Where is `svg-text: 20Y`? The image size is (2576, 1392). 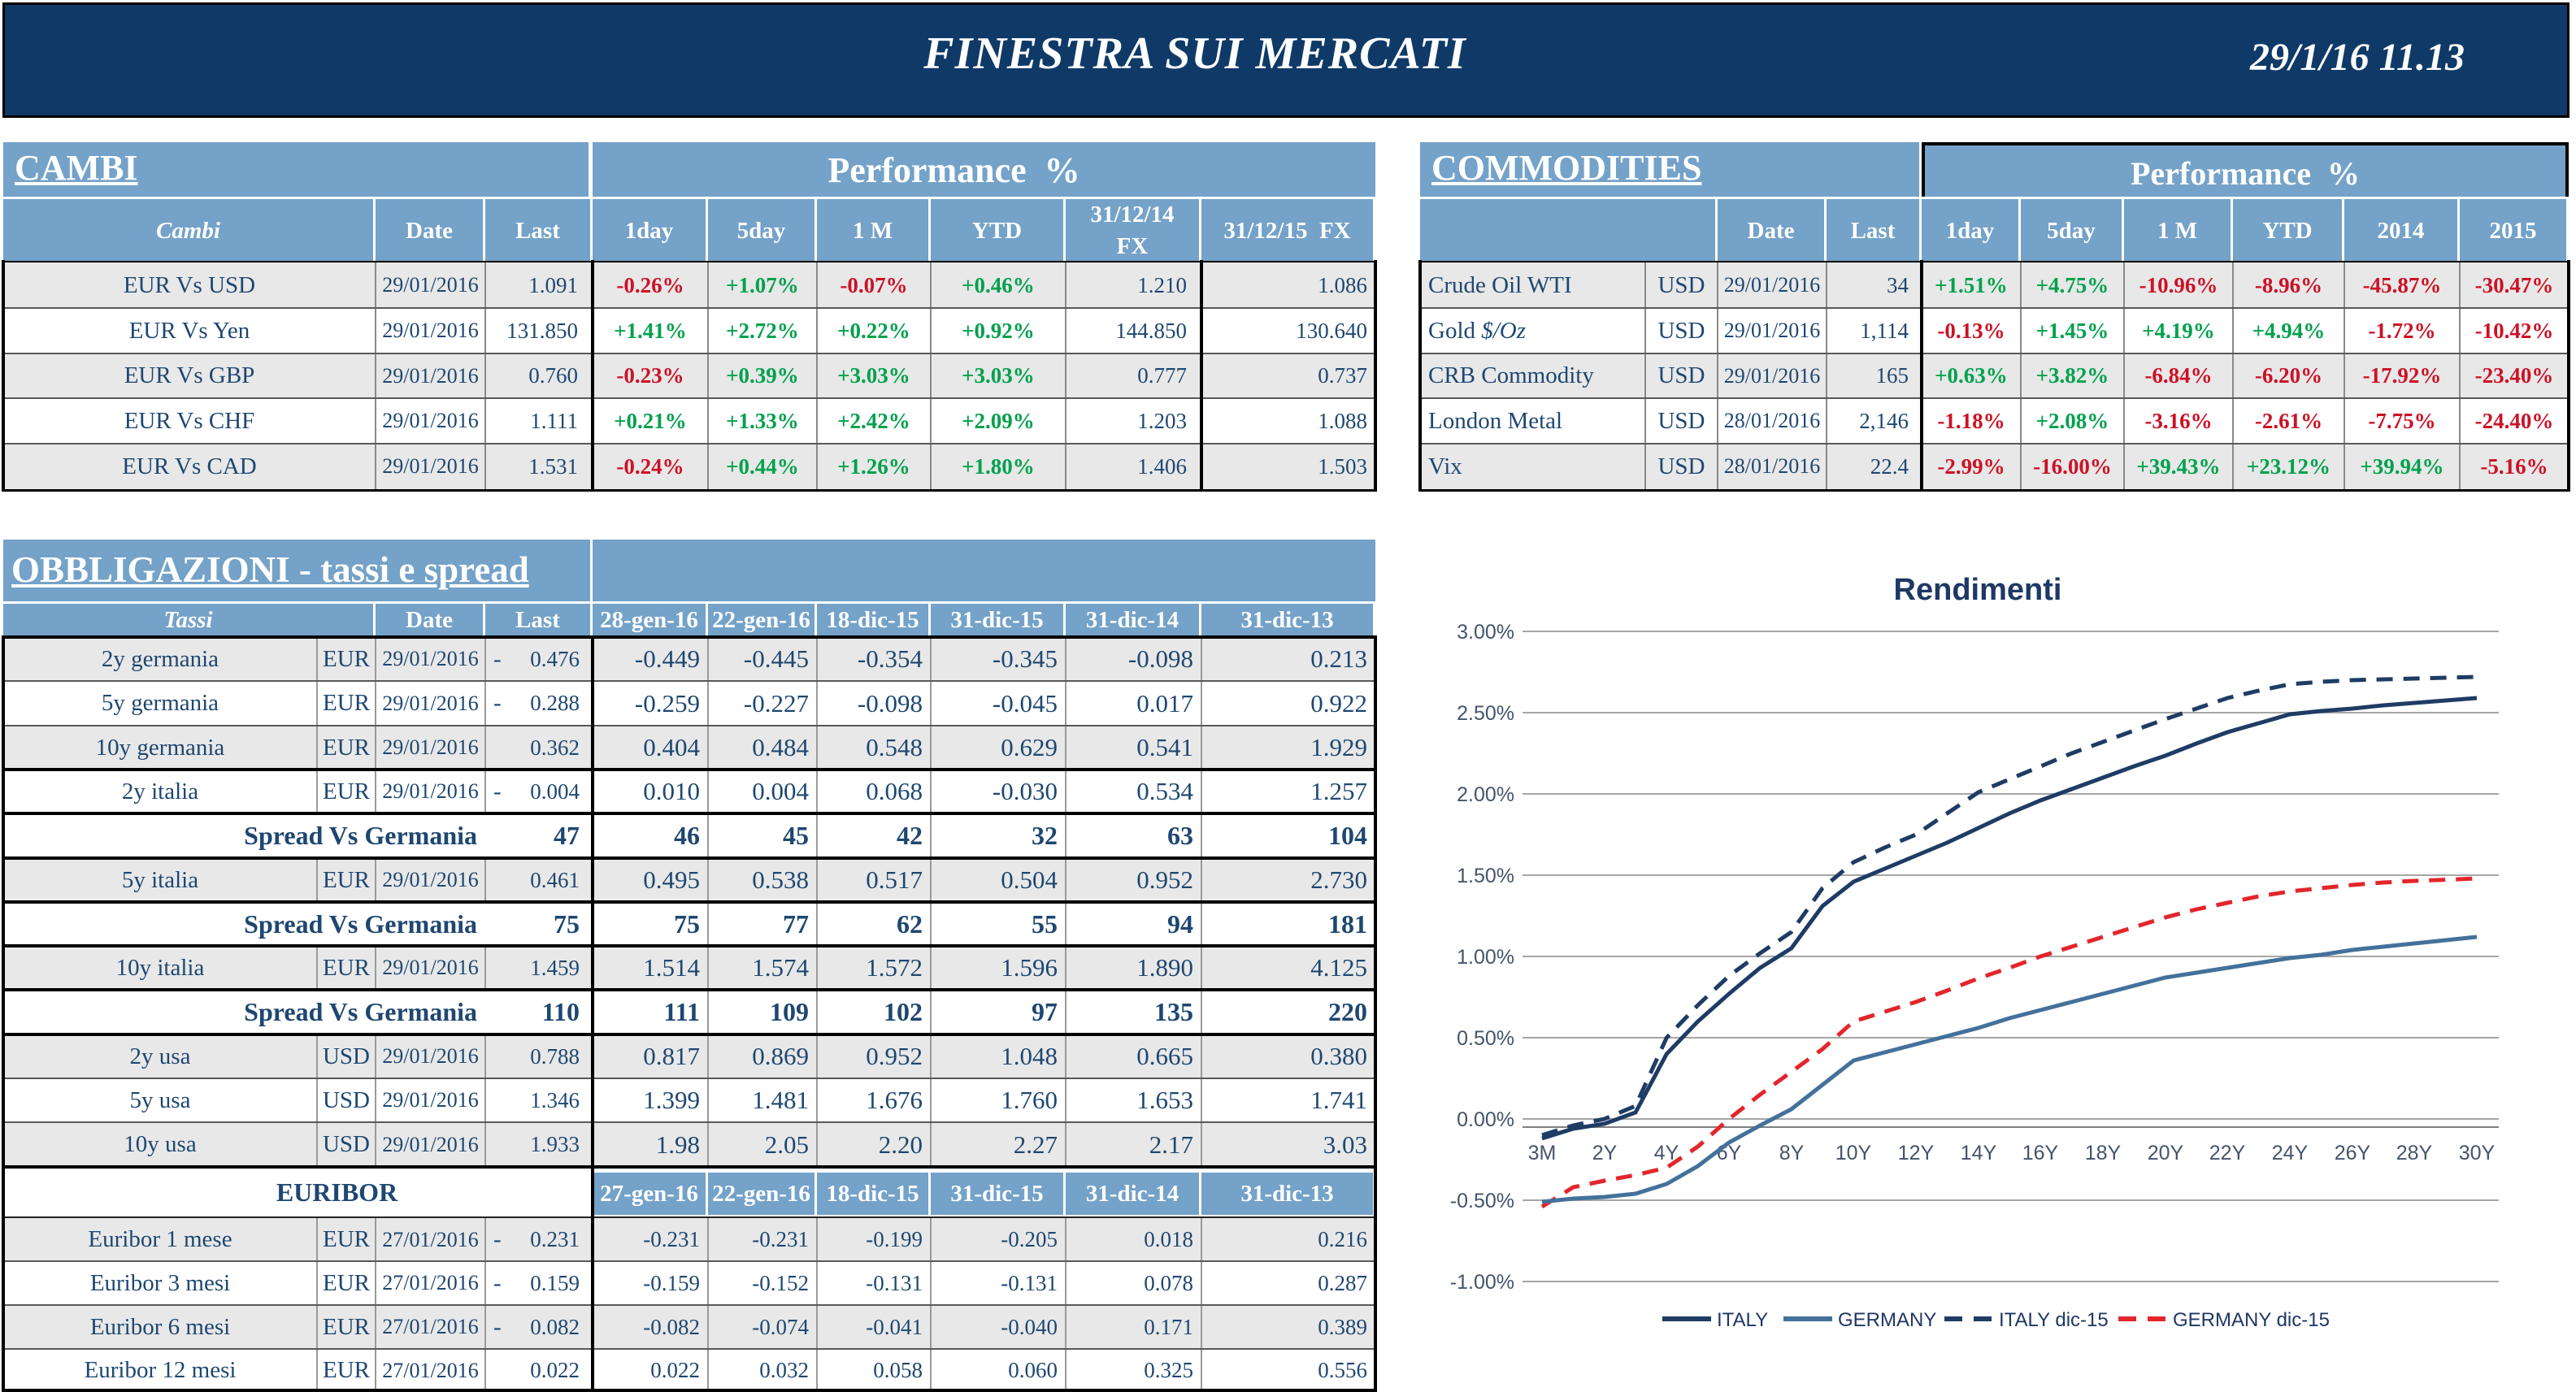
svg-text: 20Y is located at coordinates (2166, 1153).